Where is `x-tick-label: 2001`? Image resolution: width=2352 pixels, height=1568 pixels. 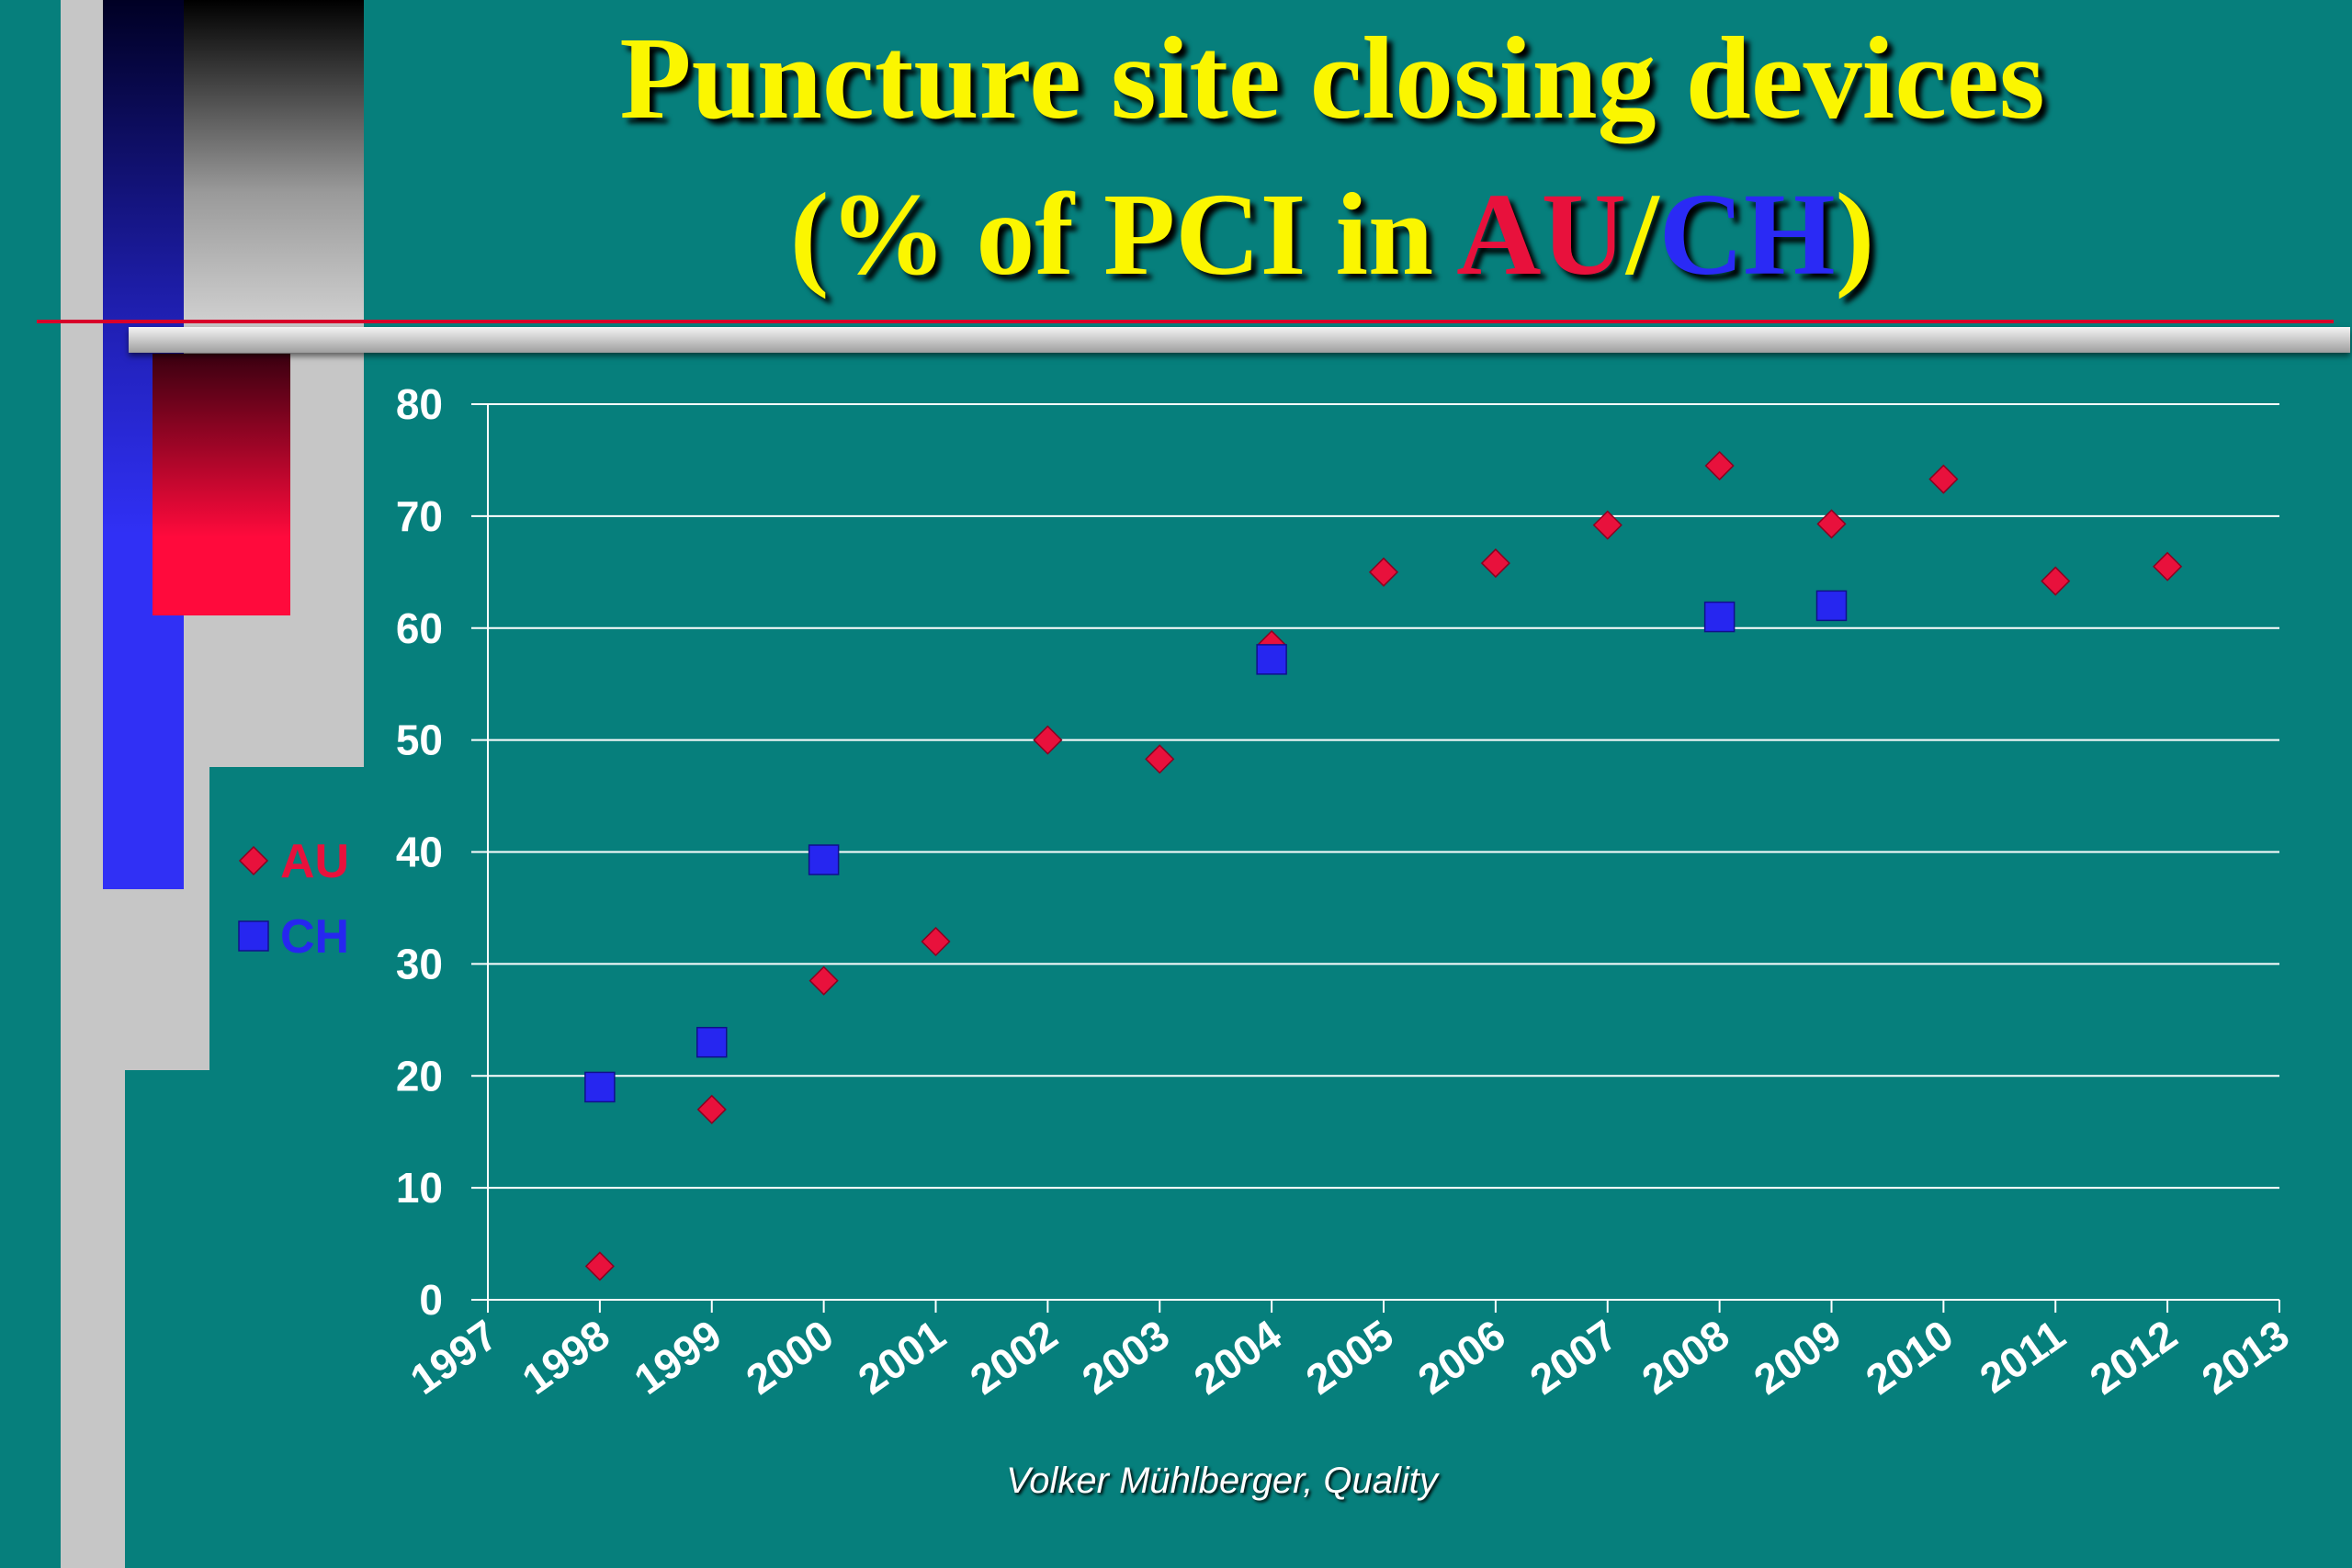
x-tick-label: 2001 is located at coordinates (902, 1358).